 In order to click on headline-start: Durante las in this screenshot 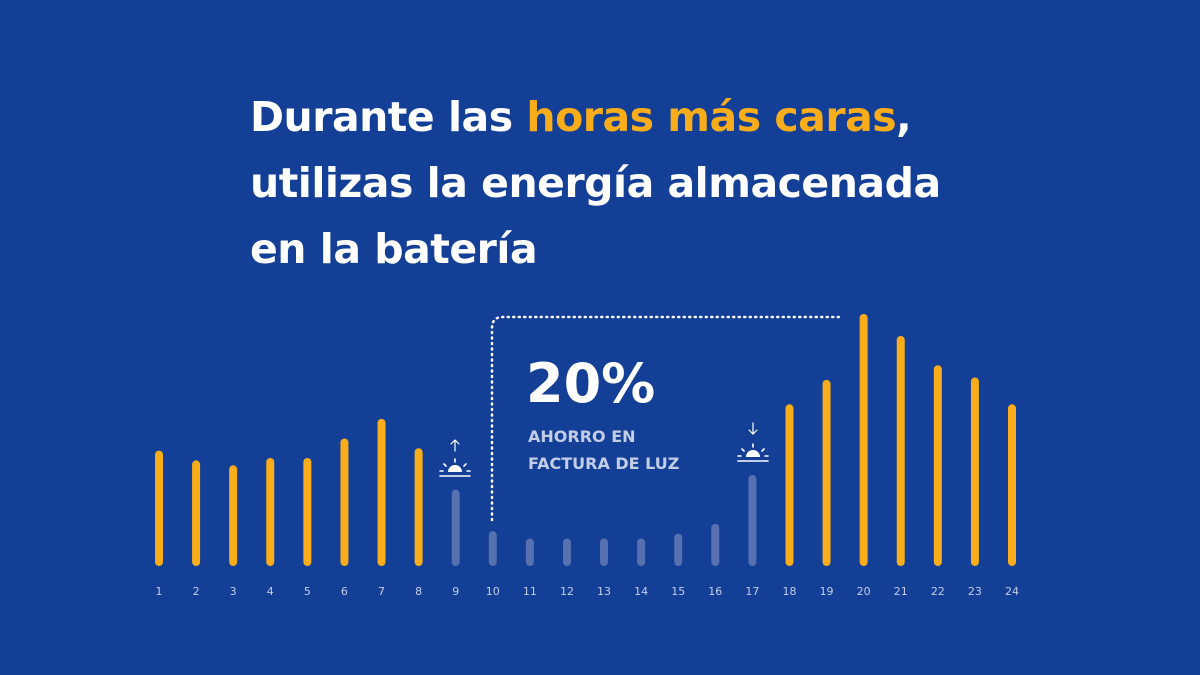, I will do `click(388, 117)`.